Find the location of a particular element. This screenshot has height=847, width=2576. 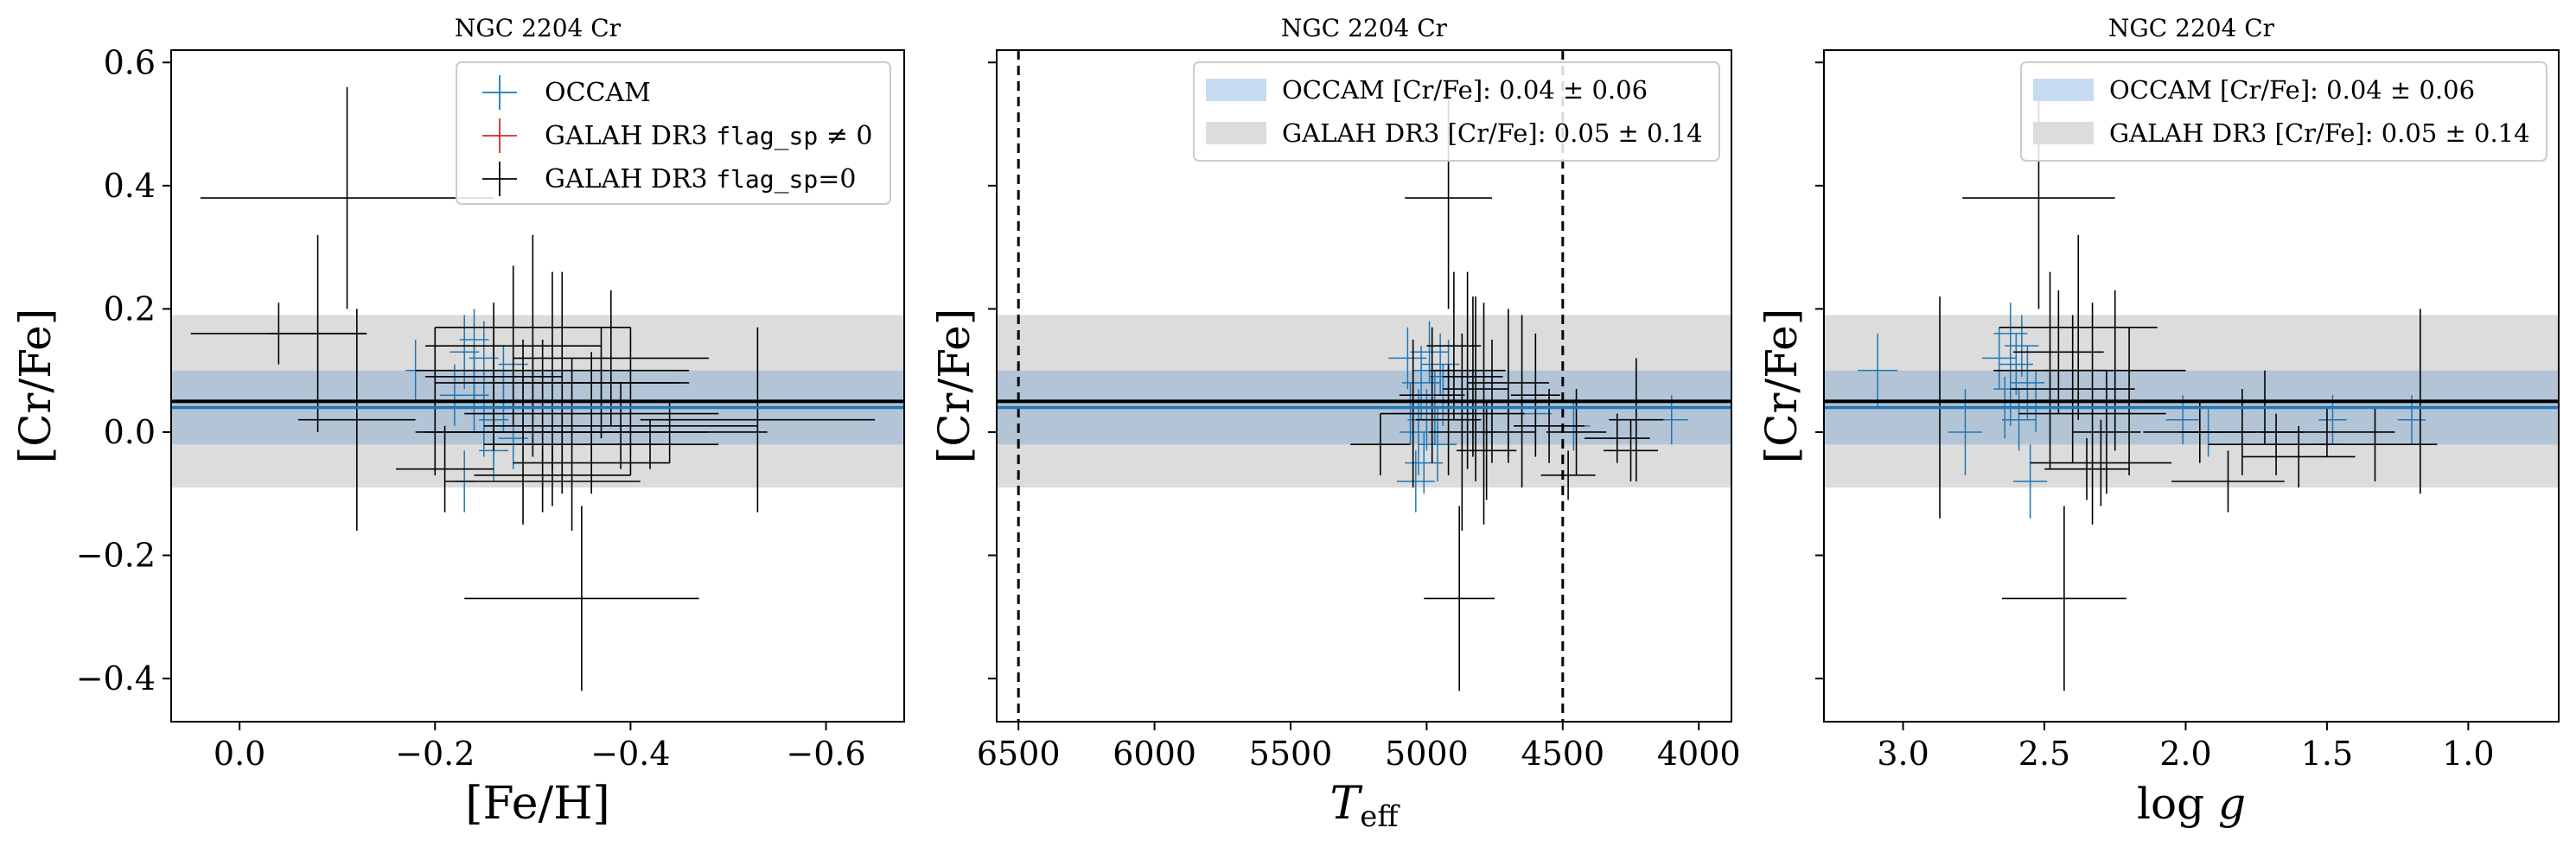

legend-label: OCCAM is located at coordinates (598, 93).